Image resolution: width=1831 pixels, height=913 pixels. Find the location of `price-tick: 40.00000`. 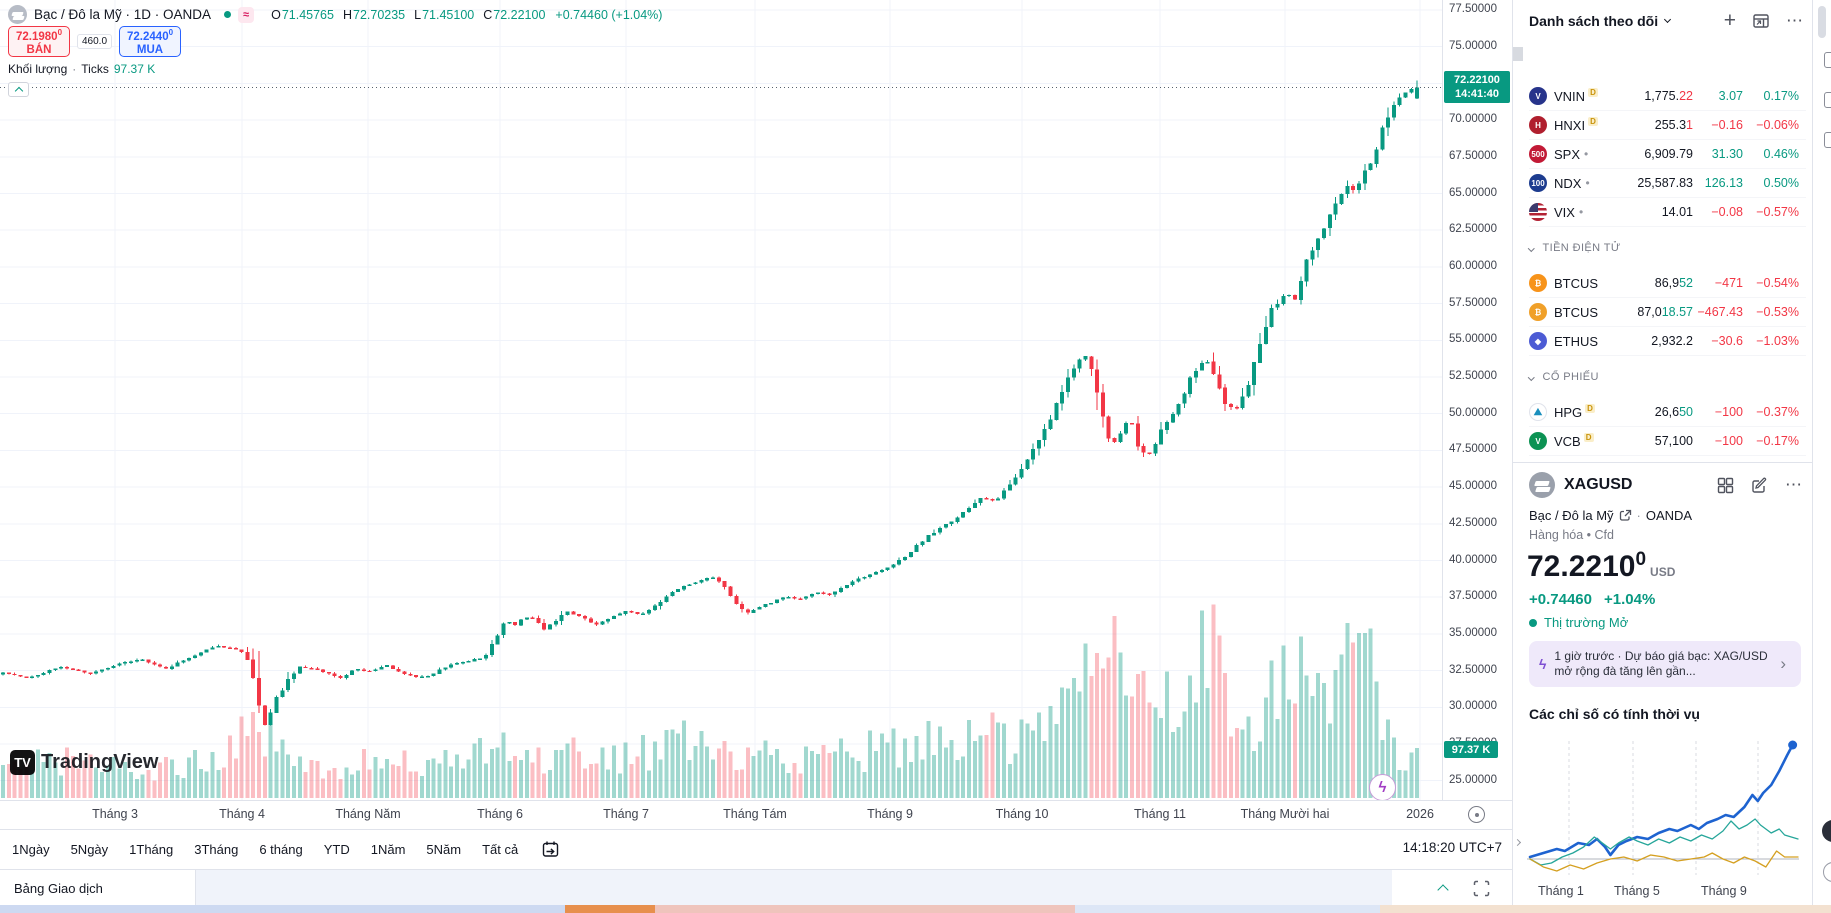

price-tick: 40.00000 is located at coordinates (1473, 559).